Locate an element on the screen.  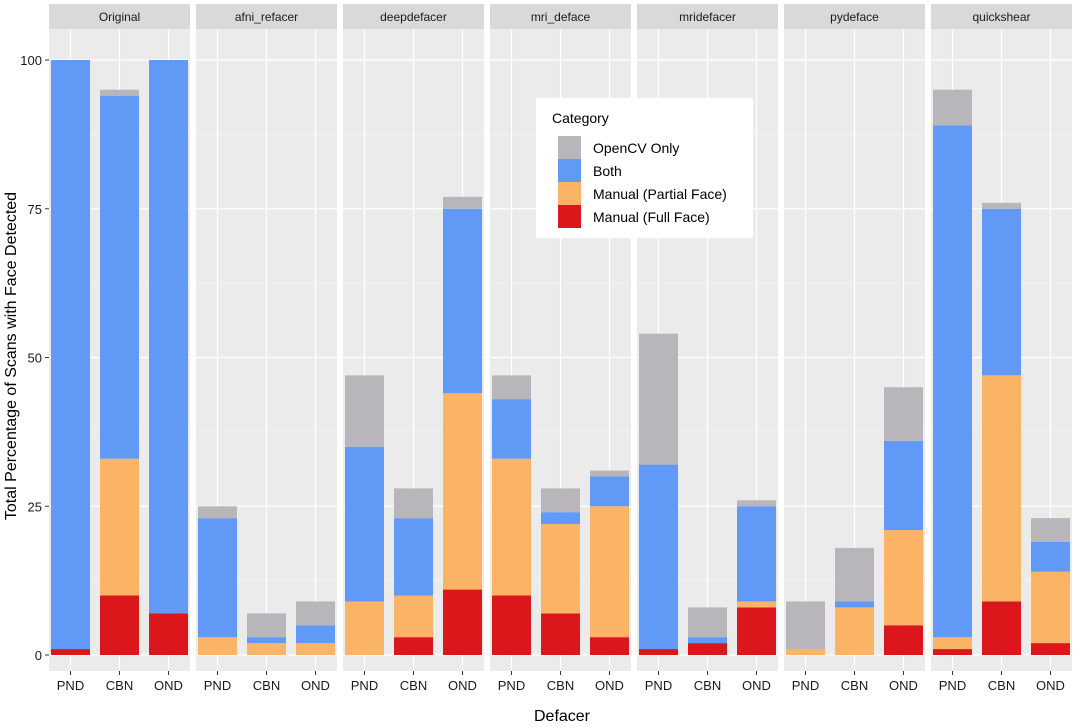
facet-panel: quickshear PND CBN OND is located at coordinates (1001, 348).